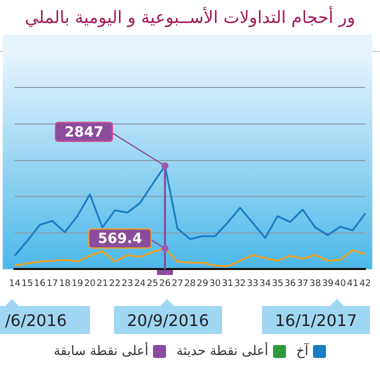  I want to click on data-label: 569.4, so click(120, 239).